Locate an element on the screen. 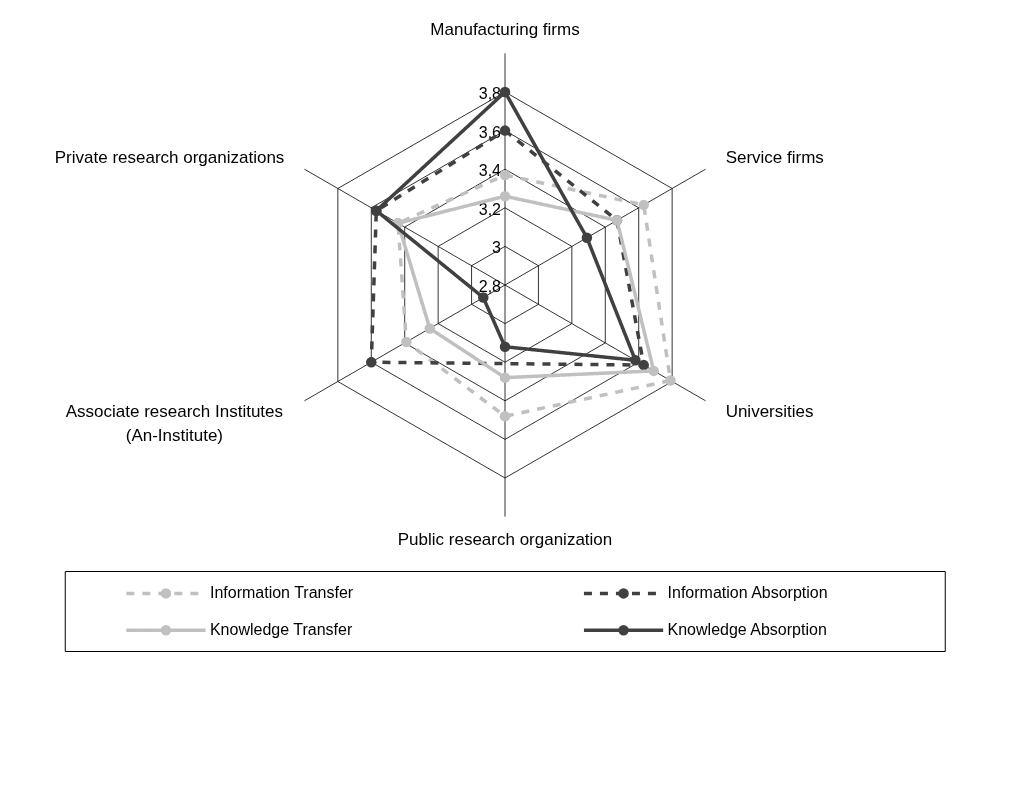 This screenshot has height=805, width=1032. y-tick-label: 3,2 is located at coordinates (490, 209).